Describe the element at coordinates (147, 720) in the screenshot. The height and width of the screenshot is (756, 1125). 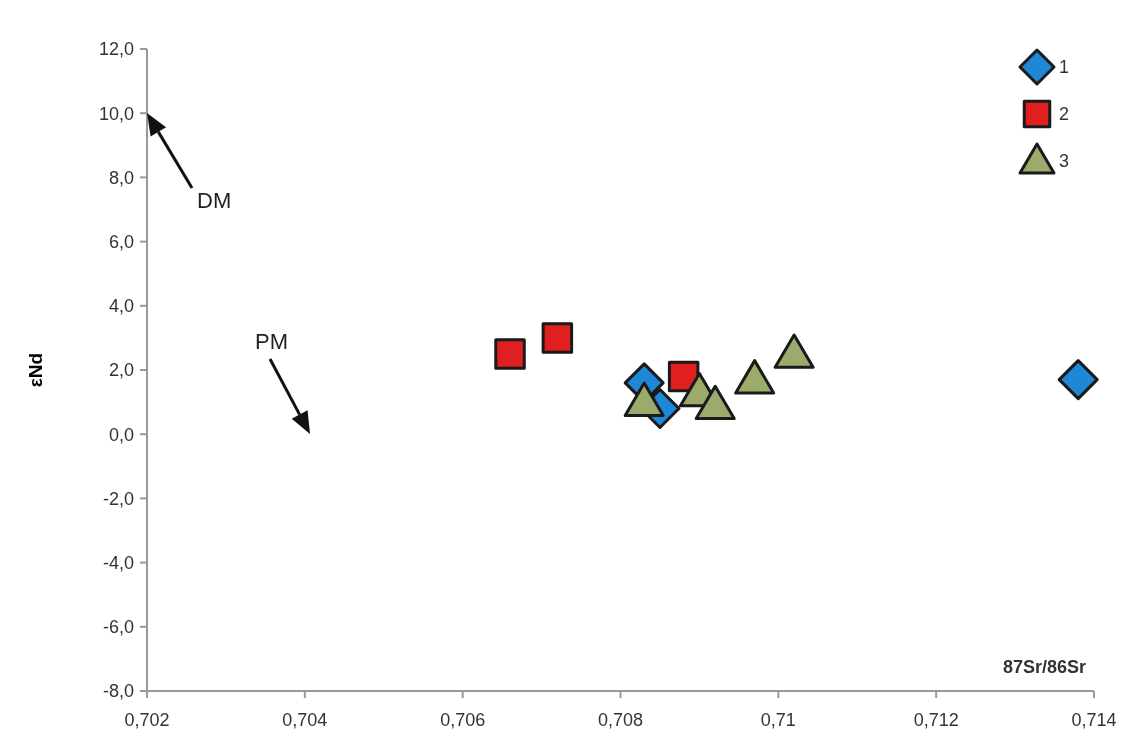
I see `x-tick-label: 0,702` at that location.